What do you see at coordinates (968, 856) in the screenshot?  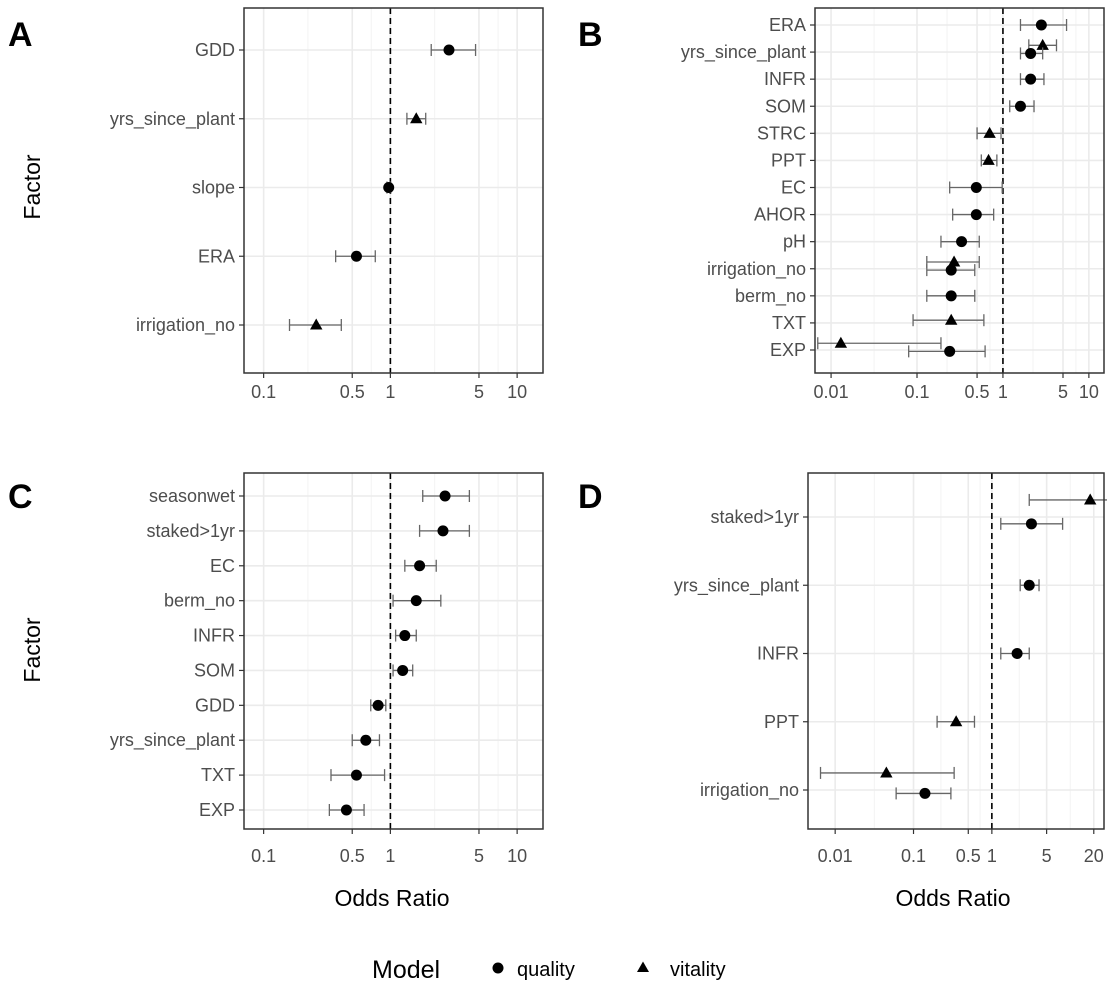 I see `panel-d-x-tick-label: 0.5` at bounding box center [968, 856].